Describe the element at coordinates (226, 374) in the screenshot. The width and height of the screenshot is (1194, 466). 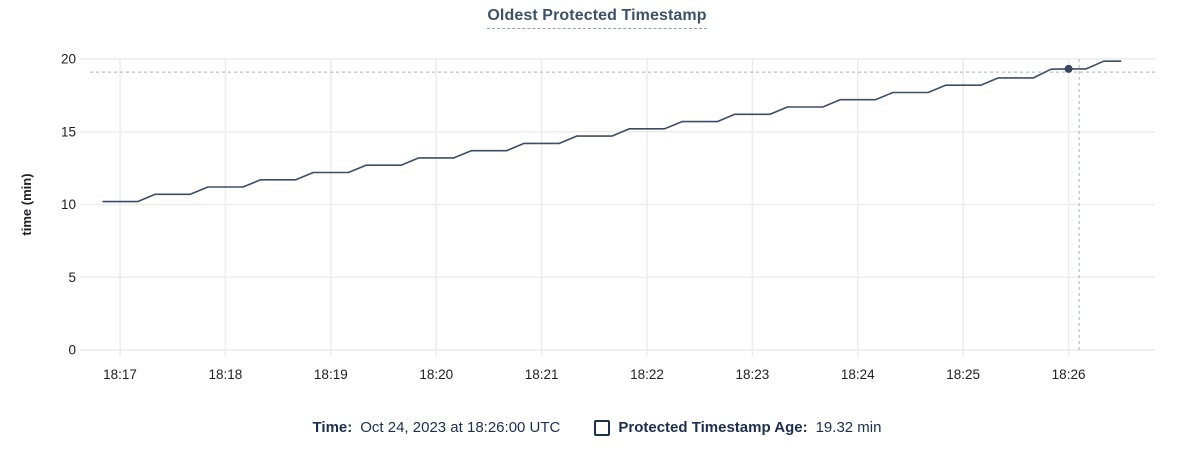
I see `x-tick-label: 18:18` at that location.